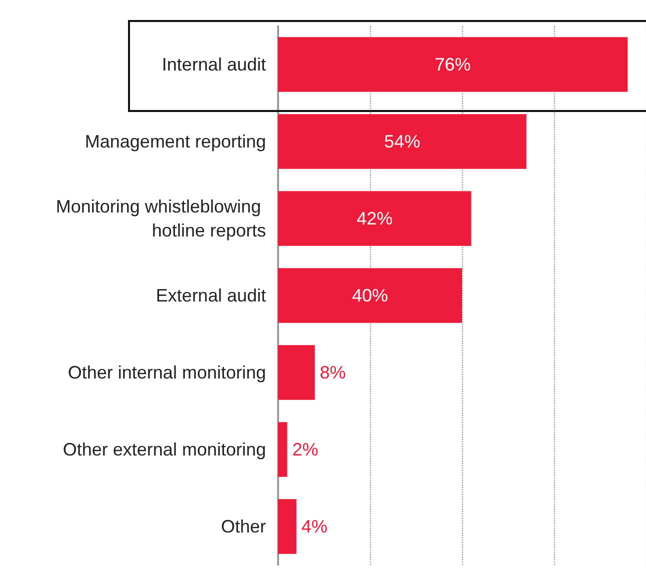  I want to click on data-label: 40%, so click(370, 296).